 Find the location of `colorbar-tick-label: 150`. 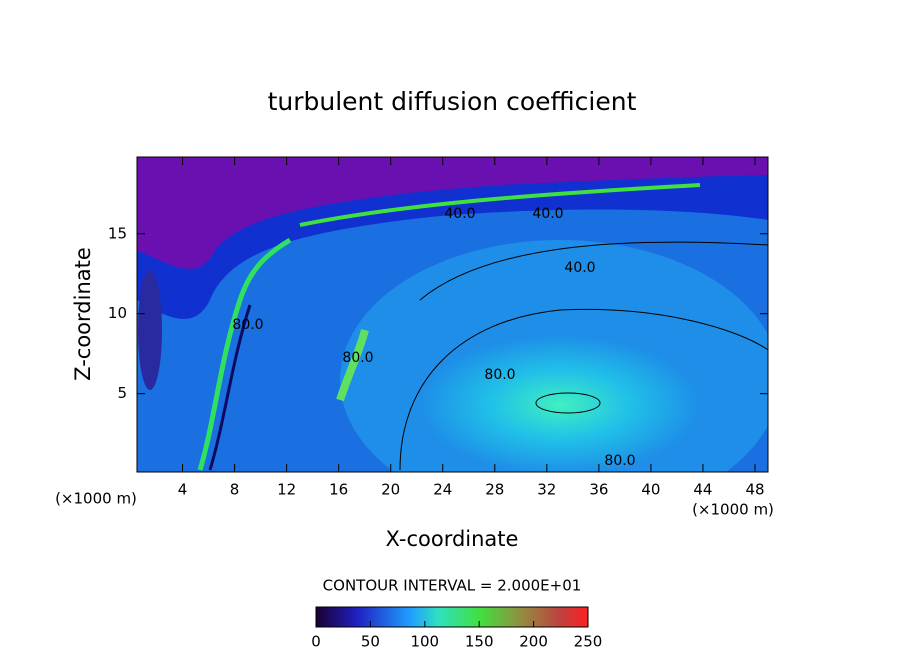

colorbar-tick-label: 150 is located at coordinates (479, 642).